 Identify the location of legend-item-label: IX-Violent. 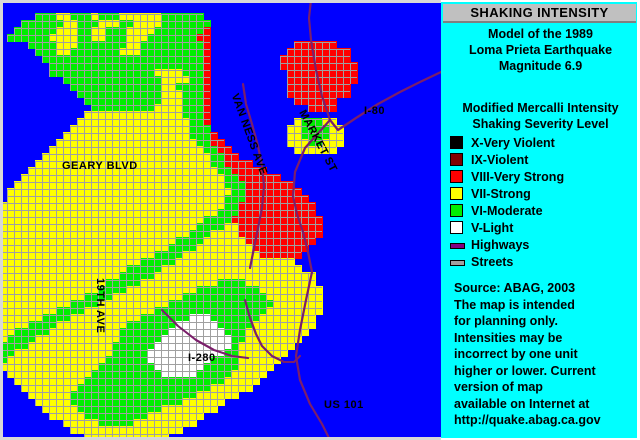
(500, 159).